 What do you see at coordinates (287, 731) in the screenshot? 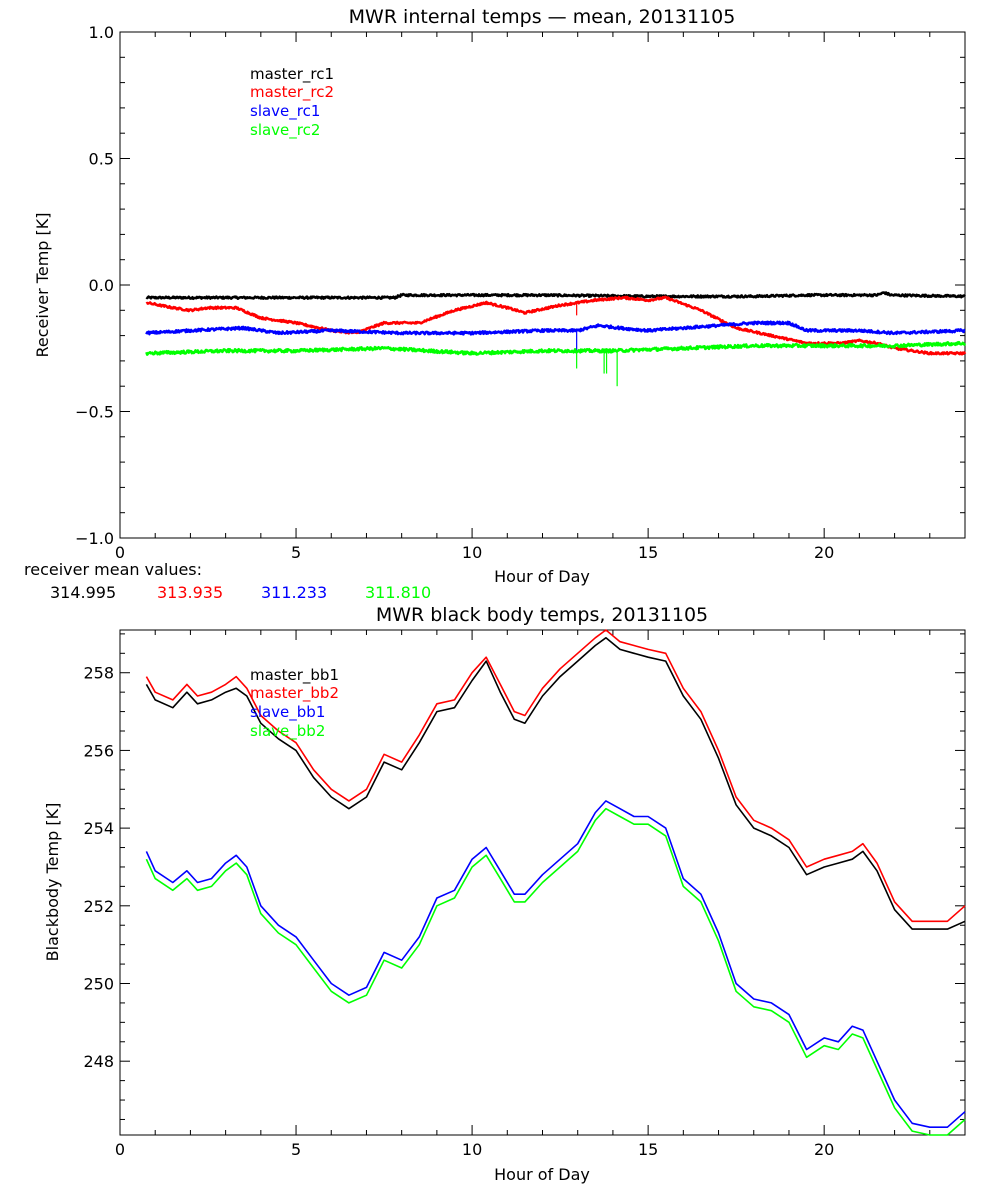
I see `legend-entry-slave-bb2: slave_bb2` at bounding box center [287, 731].